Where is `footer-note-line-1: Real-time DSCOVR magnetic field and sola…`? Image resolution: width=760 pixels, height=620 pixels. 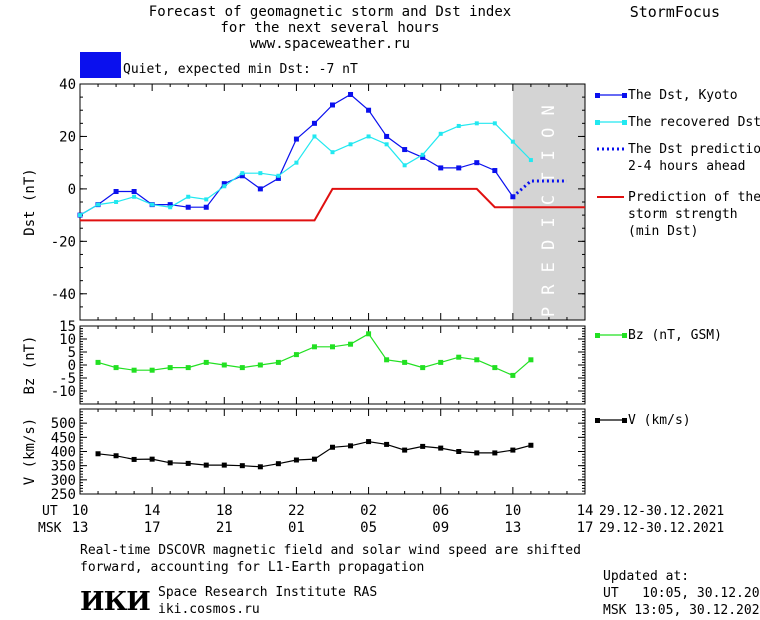
footer-note-line-1: Real-time DSCOVR magnetic field and sola… is located at coordinates (330, 550).